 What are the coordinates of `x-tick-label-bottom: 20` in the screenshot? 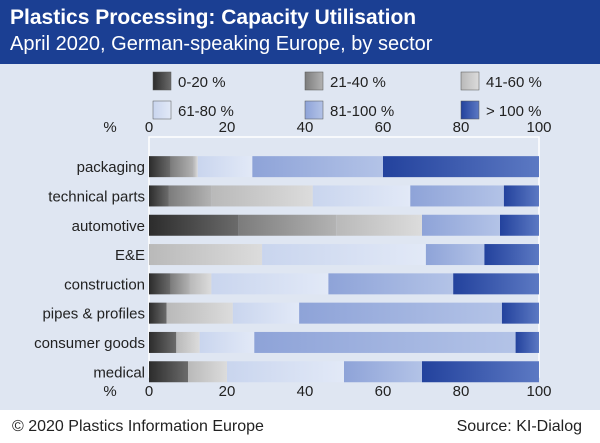 It's located at (227, 391).